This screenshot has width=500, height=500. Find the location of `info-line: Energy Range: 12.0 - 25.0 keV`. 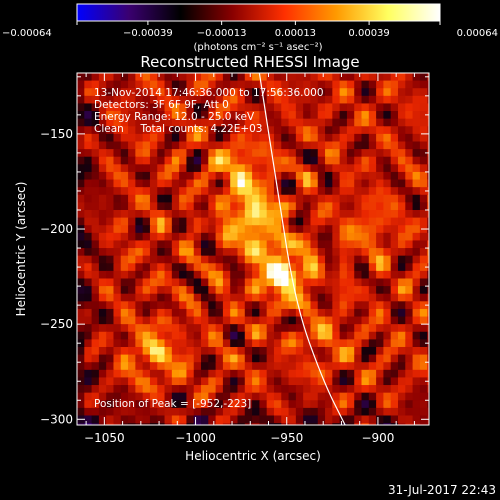

info-line: Energy Range: 12.0 - 25.0 keV is located at coordinates (174, 117).